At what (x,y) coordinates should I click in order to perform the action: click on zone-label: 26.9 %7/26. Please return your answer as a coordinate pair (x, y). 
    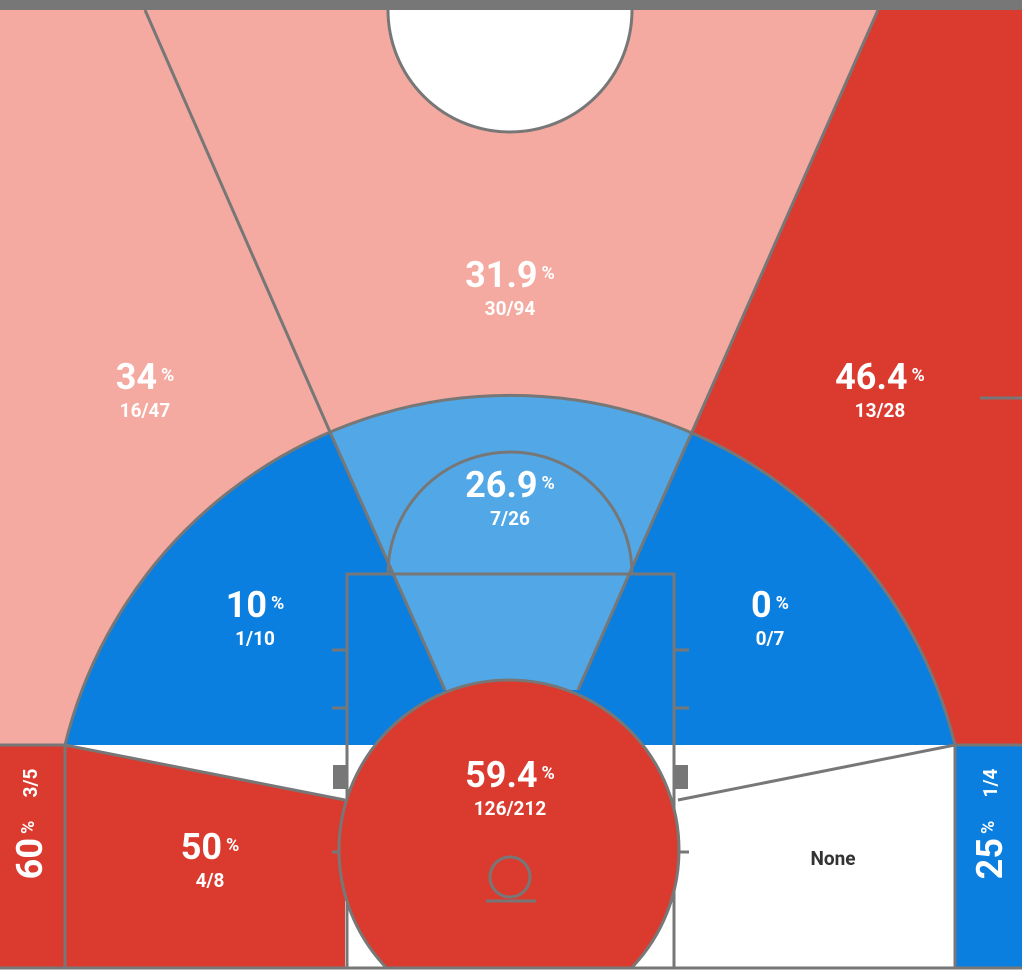
    Looking at the image, I should click on (510, 497).